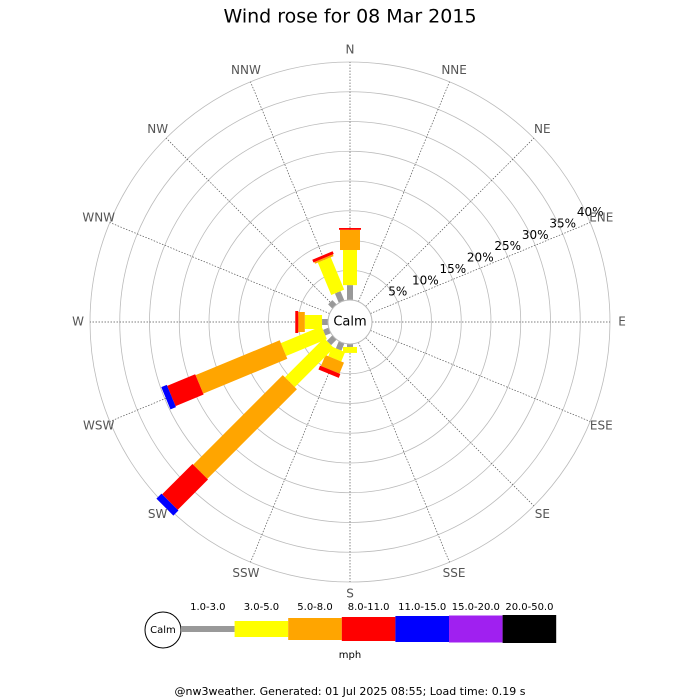 This screenshot has height=700, width=700. I want to click on direction-label: S, so click(350, 594).